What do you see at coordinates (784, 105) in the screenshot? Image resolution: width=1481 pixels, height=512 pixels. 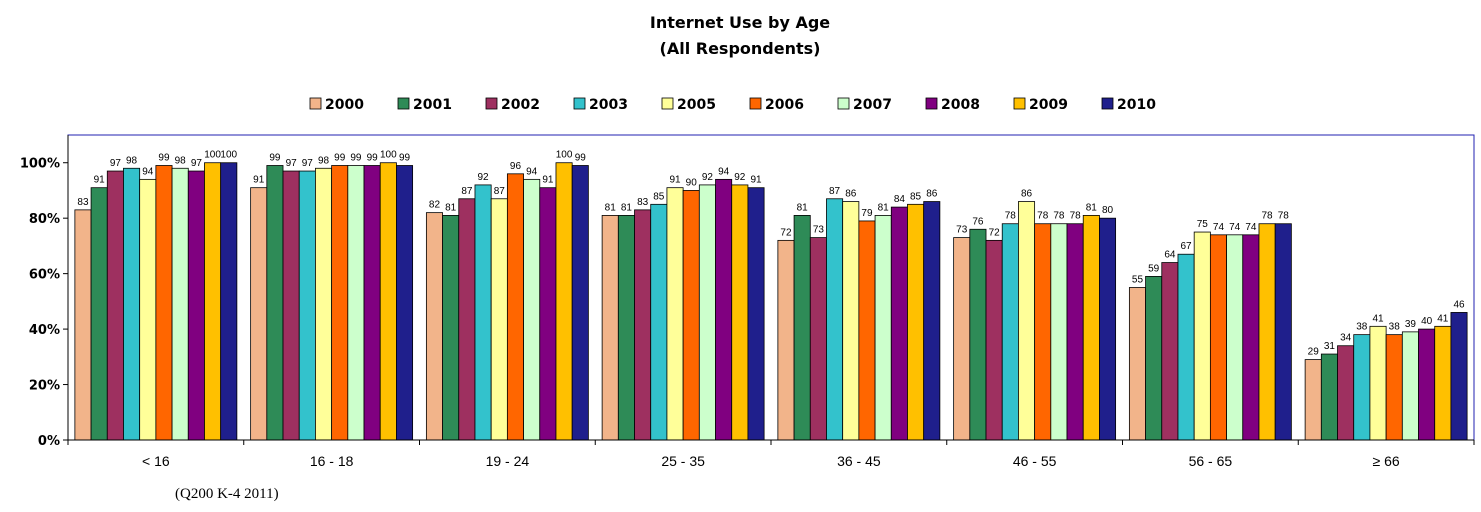 I see `legend-label: 2006` at bounding box center [784, 105].